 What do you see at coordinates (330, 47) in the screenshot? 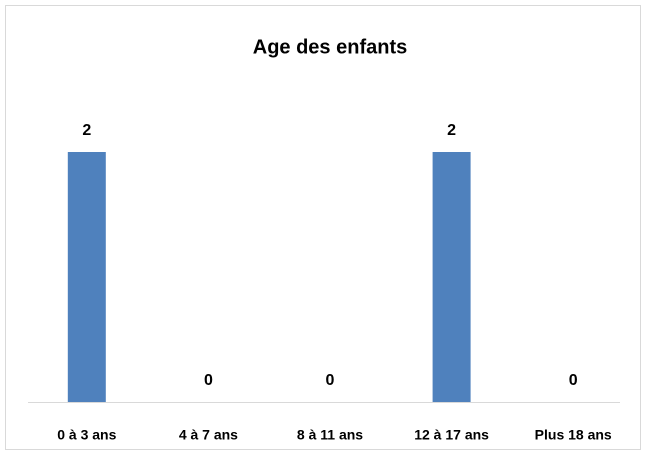
I see `chart-title: Age des enfants` at bounding box center [330, 47].